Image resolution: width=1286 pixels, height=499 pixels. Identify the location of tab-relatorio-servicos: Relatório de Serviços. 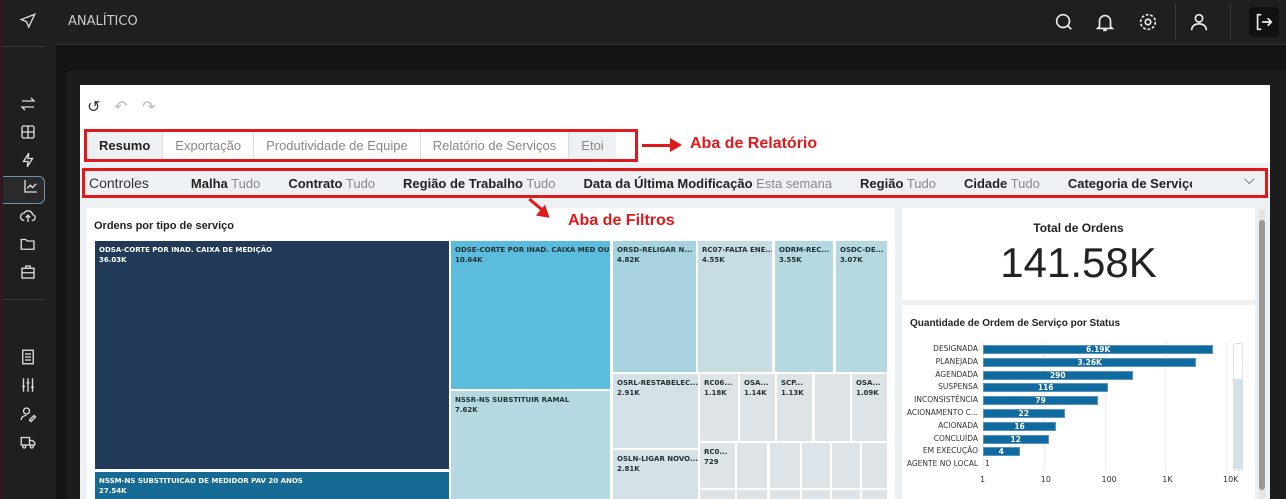
(495, 145).